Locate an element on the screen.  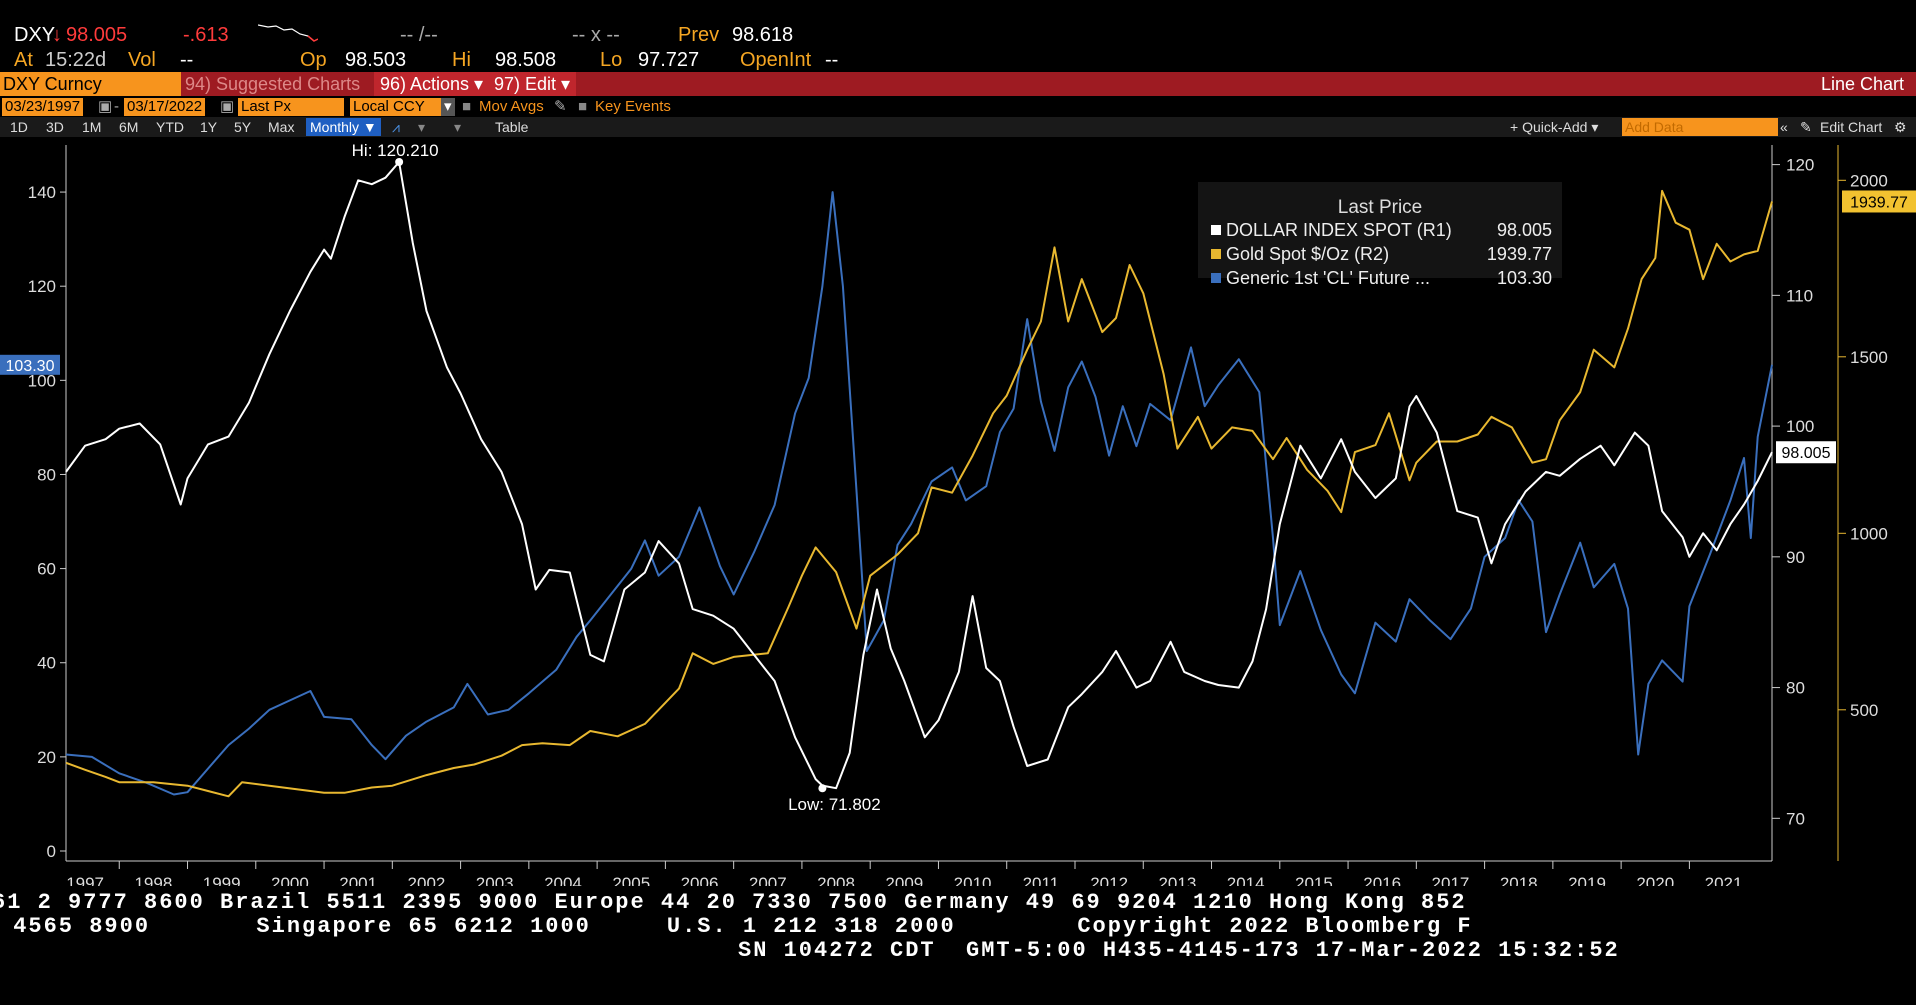
last-price: 98.005 is located at coordinates (97, 35).